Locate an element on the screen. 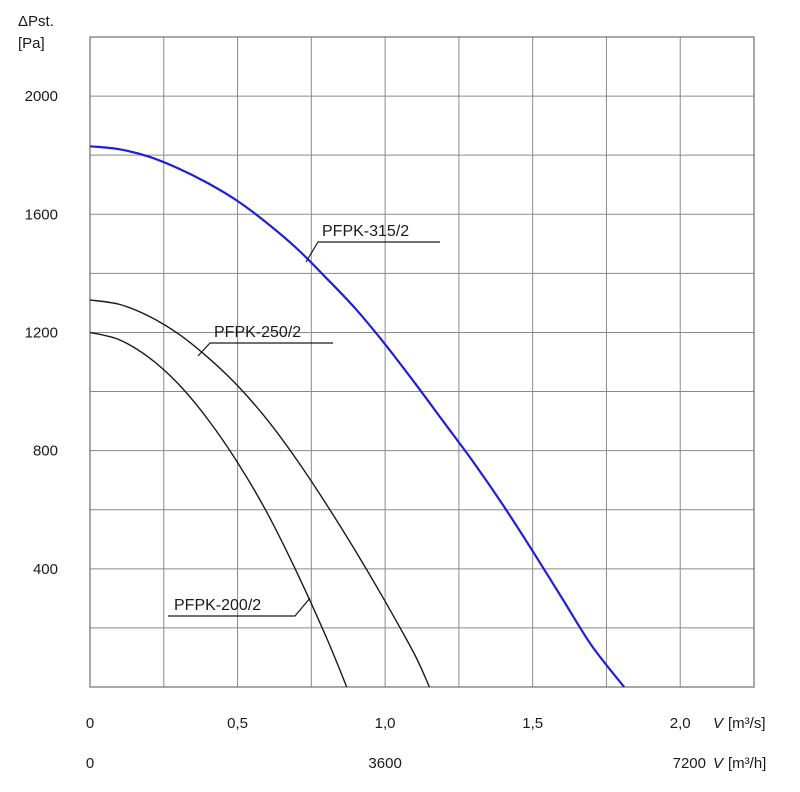 The width and height of the screenshot is (800, 792). series-label-200-text: PFPK-200/2 is located at coordinates (217, 605).